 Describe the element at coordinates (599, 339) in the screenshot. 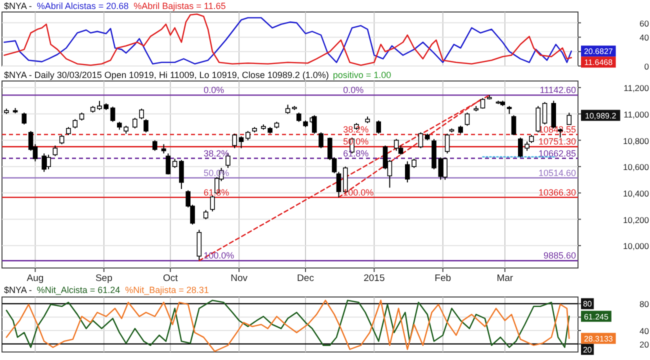

I see `annotation: 28.3133` at that location.